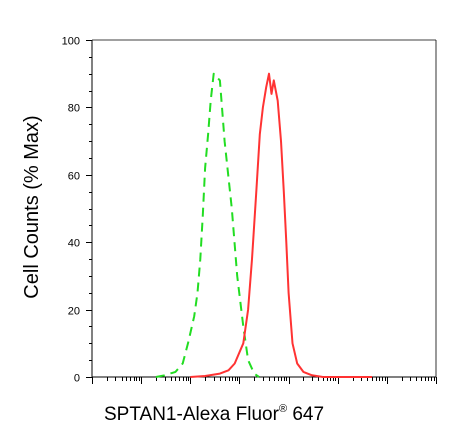  Describe the element at coordinates (77, 210) in the screenshot. I see `y-axis-ticks: 0 20 40 60 80 100` at that location.